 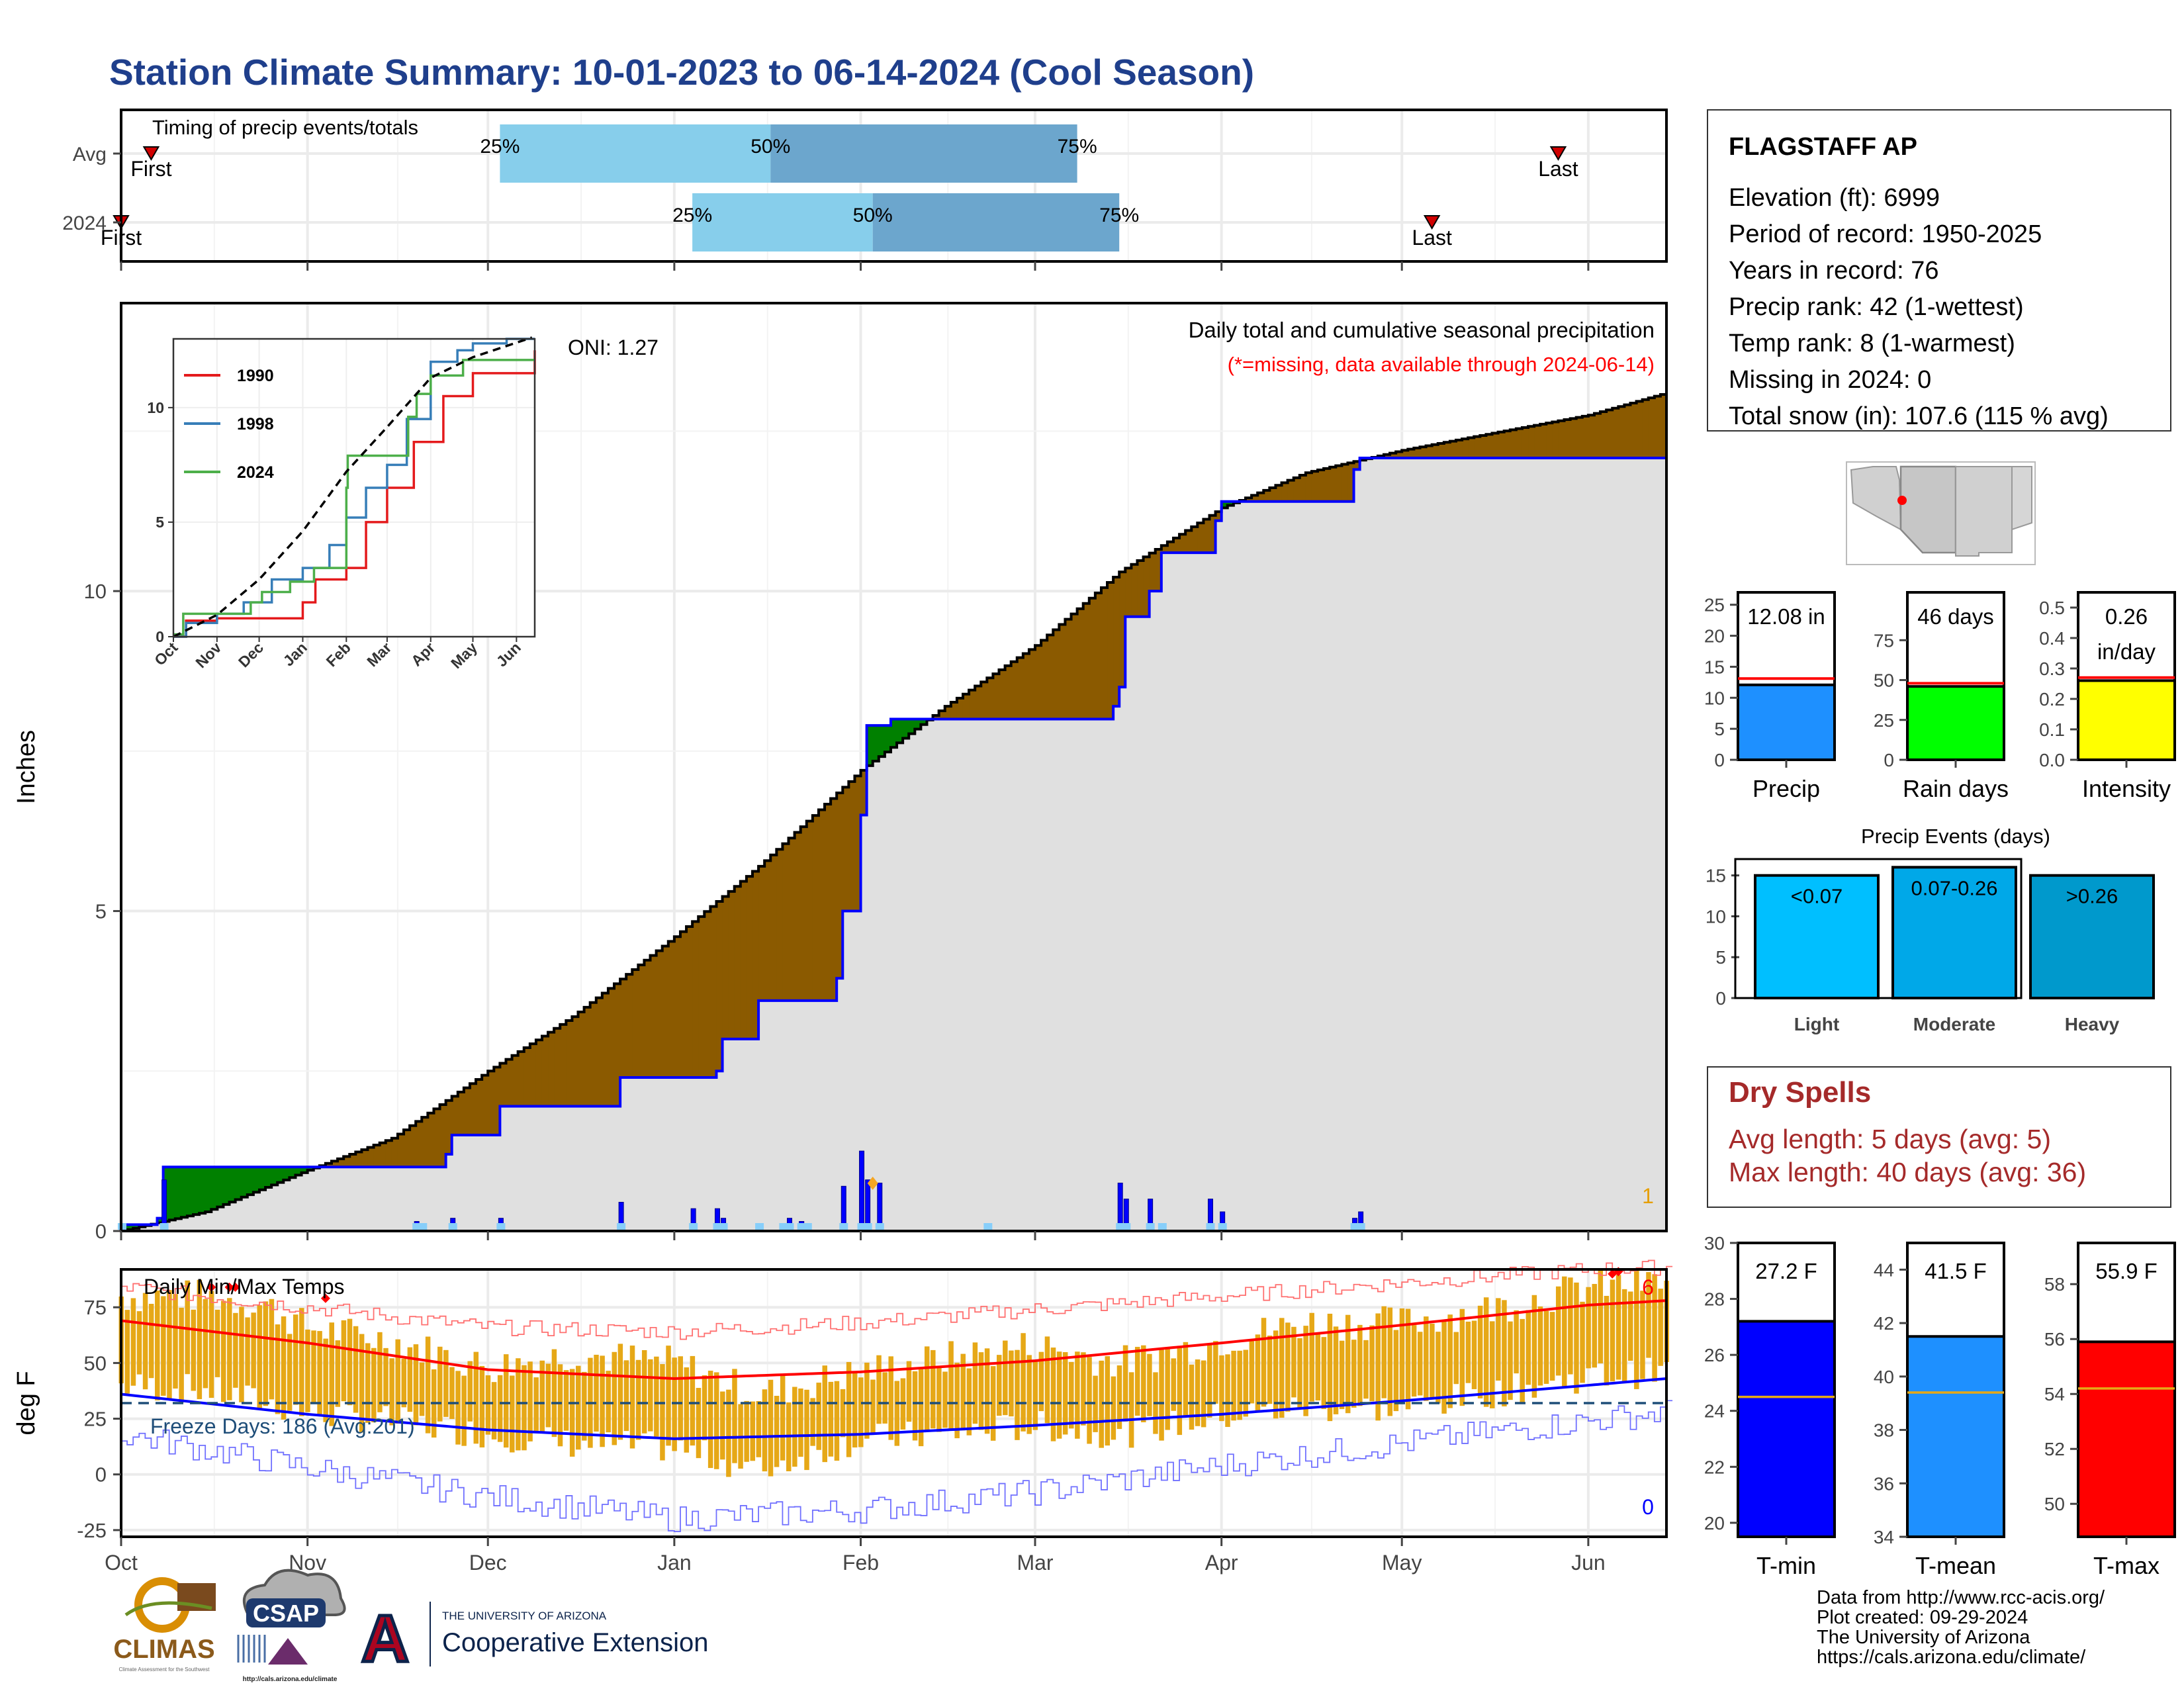 I want to click on temps-ytick-label: 50, so click(x=95, y=1363).